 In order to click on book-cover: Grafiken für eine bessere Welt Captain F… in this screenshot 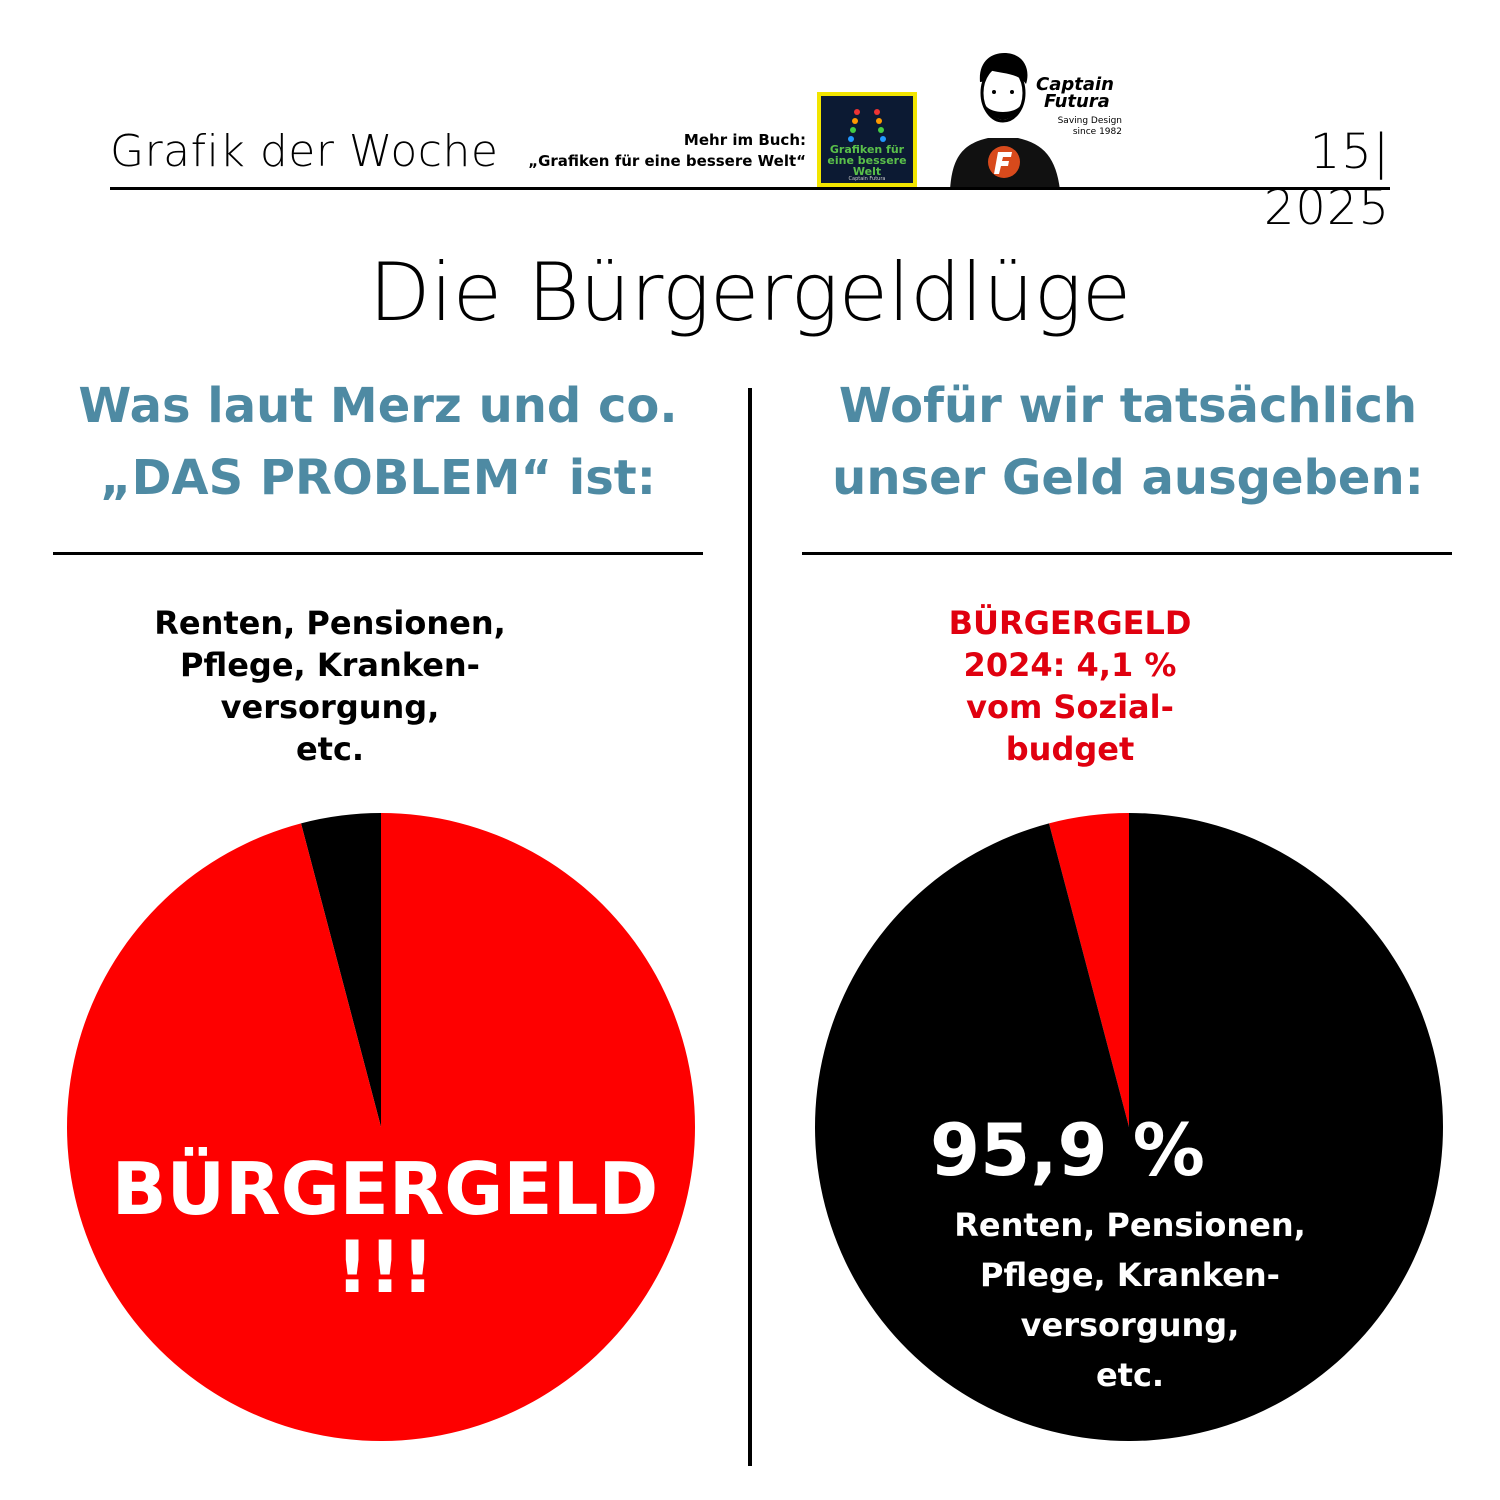, I will do `click(867, 139)`.